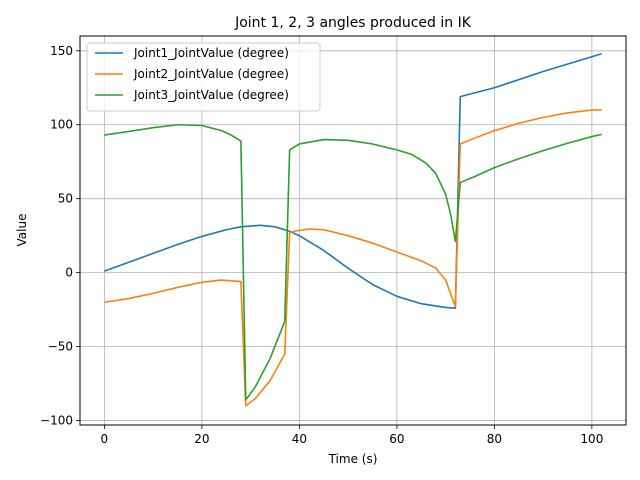 This screenshot has height=480, width=640. Describe the element at coordinates (69, 273) in the screenshot. I see `y-tick-label: 0` at that location.